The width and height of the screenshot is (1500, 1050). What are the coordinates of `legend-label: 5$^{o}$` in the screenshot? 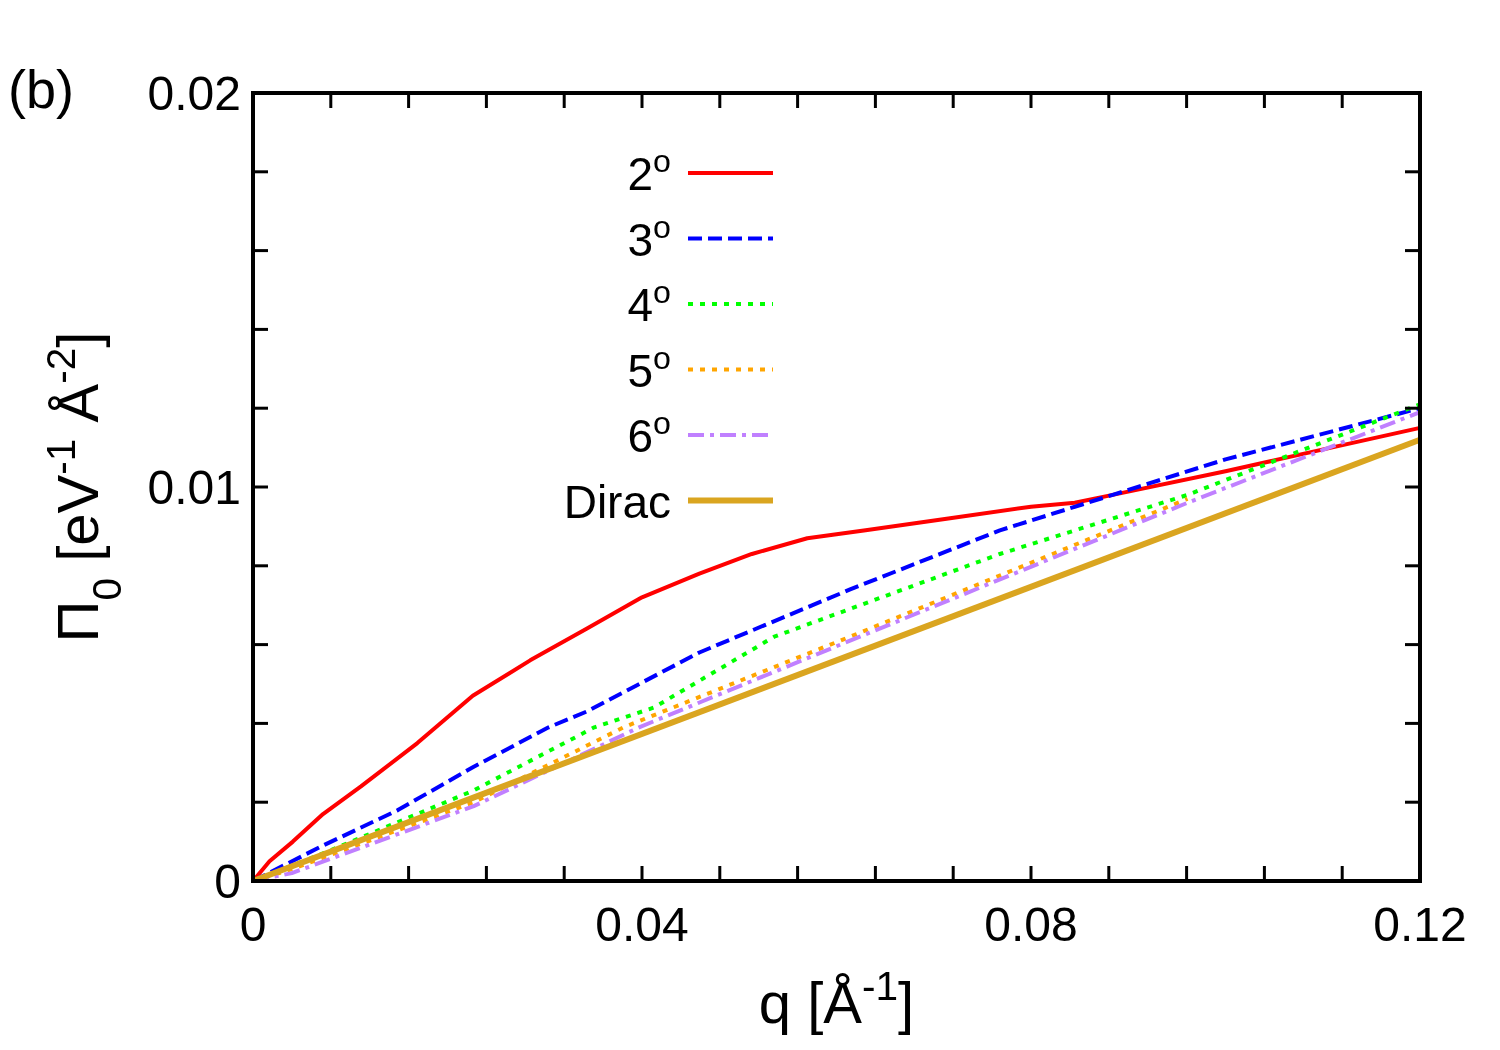 It's located at (649, 368).